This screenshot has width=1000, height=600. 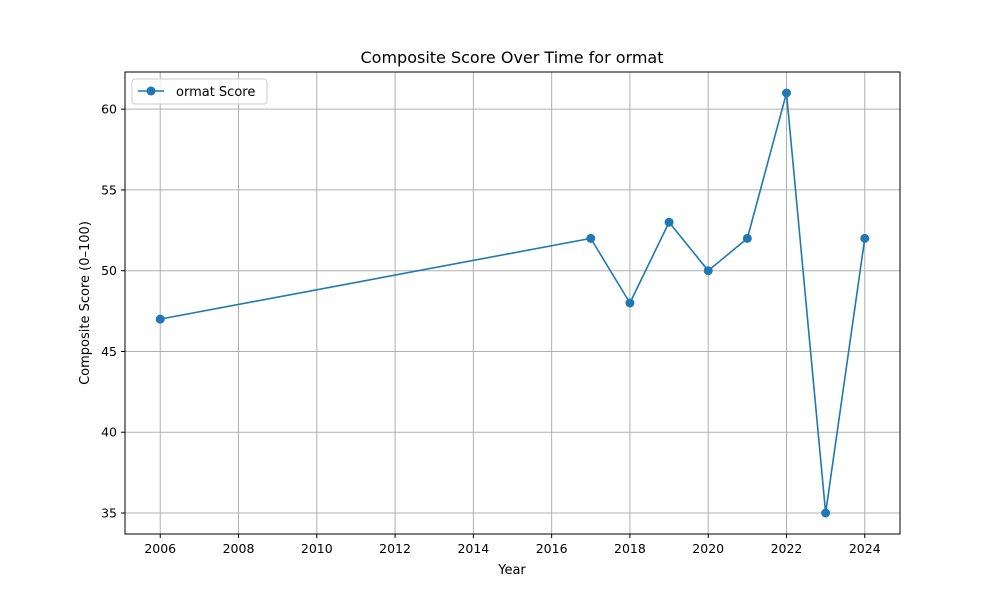 I want to click on legend: ormat Score, so click(x=199, y=91).